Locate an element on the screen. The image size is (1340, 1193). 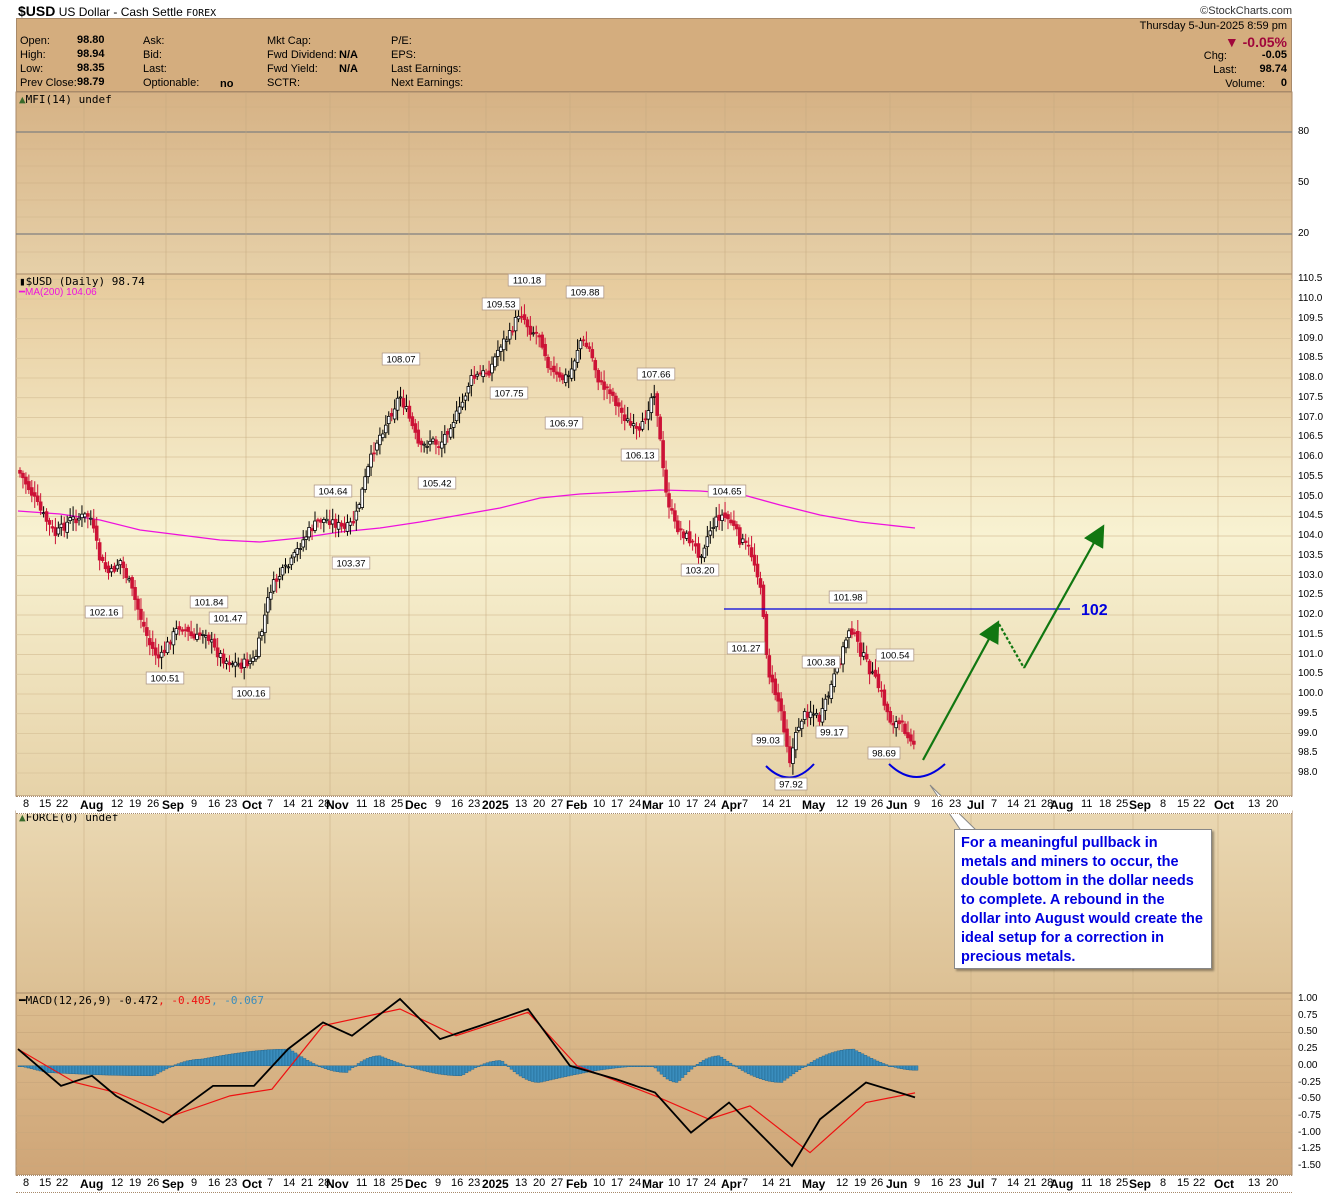
change-percent: ▼ -0.05% is located at coordinates (1255, 42).